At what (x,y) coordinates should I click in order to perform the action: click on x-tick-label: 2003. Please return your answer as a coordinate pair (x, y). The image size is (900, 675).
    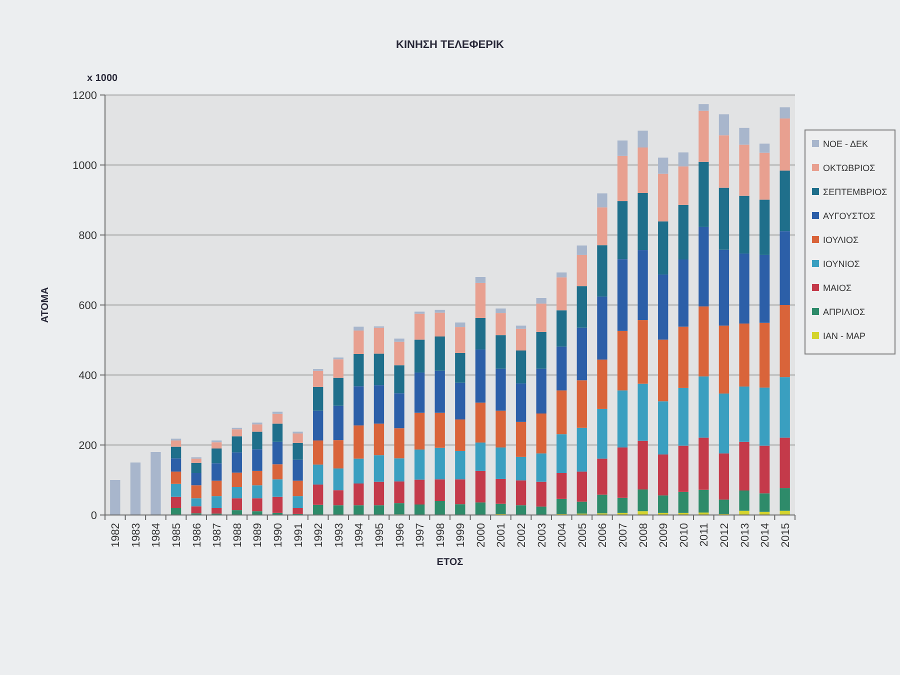
    Looking at the image, I should click on (542, 535).